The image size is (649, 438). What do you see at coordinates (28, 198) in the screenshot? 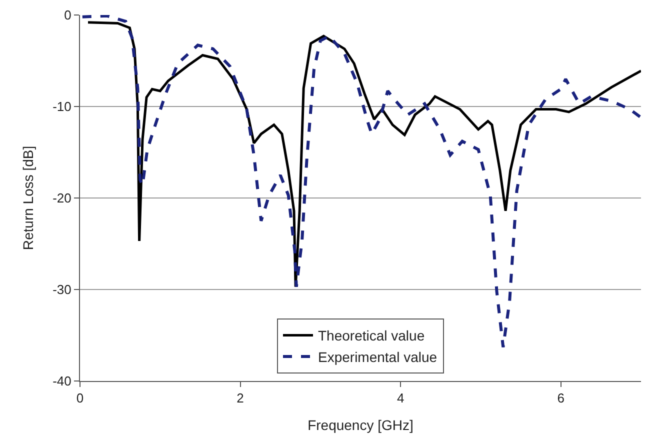
I see `y-axis-title: Return Loss [dB]` at bounding box center [28, 198].